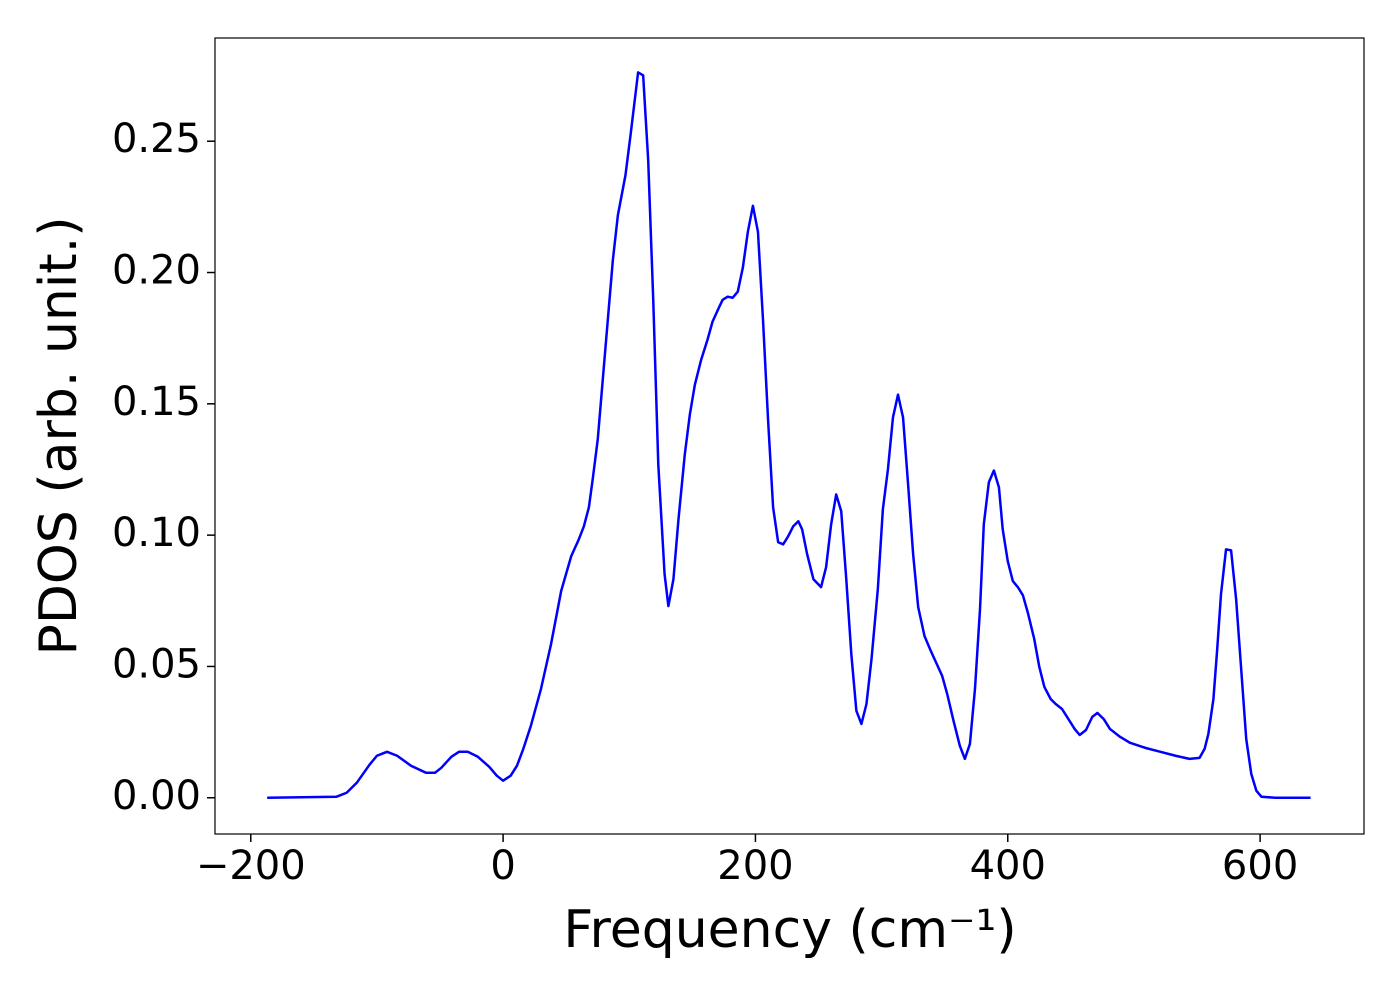 The image size is (1400, 1000). Describe the element at coordinates (502, 866) in the screenshot. I see `x-tick-label: 0` at that location.